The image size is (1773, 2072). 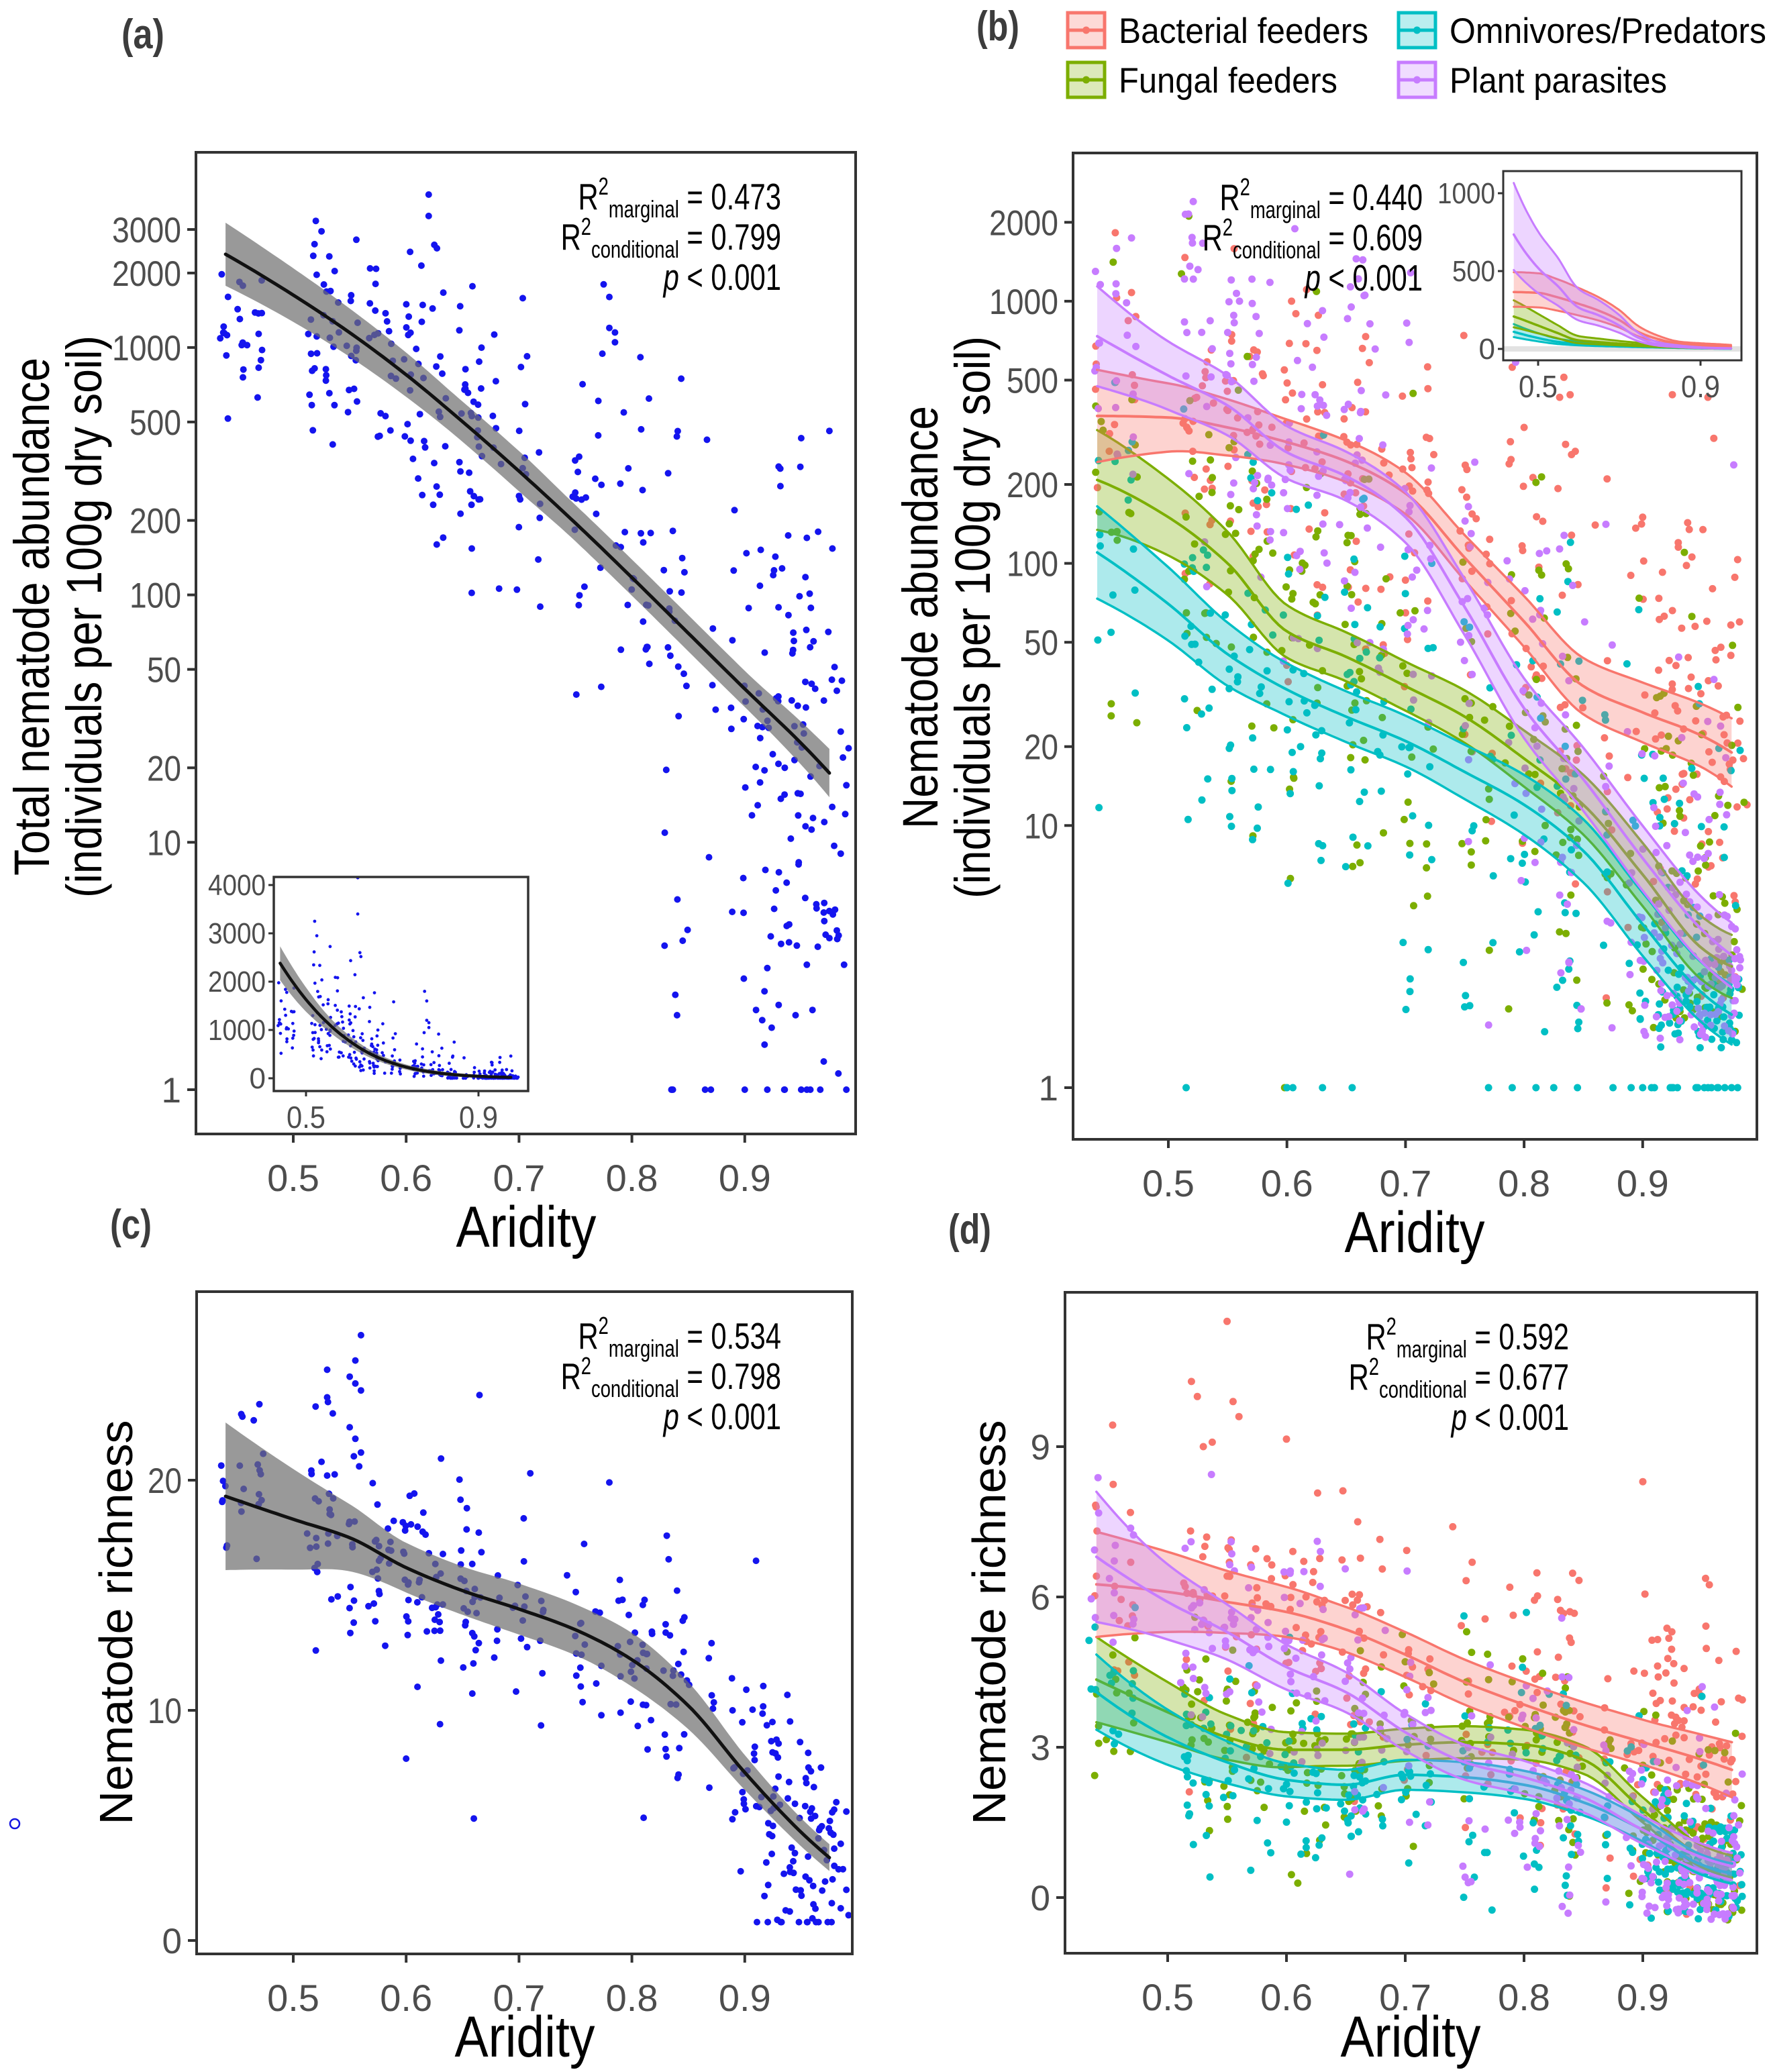 What do you see at coordinates (1608, 31) in the screenshot?
I see `svg-text: Omnivores/Predators` at bounding box center [1608, 31].